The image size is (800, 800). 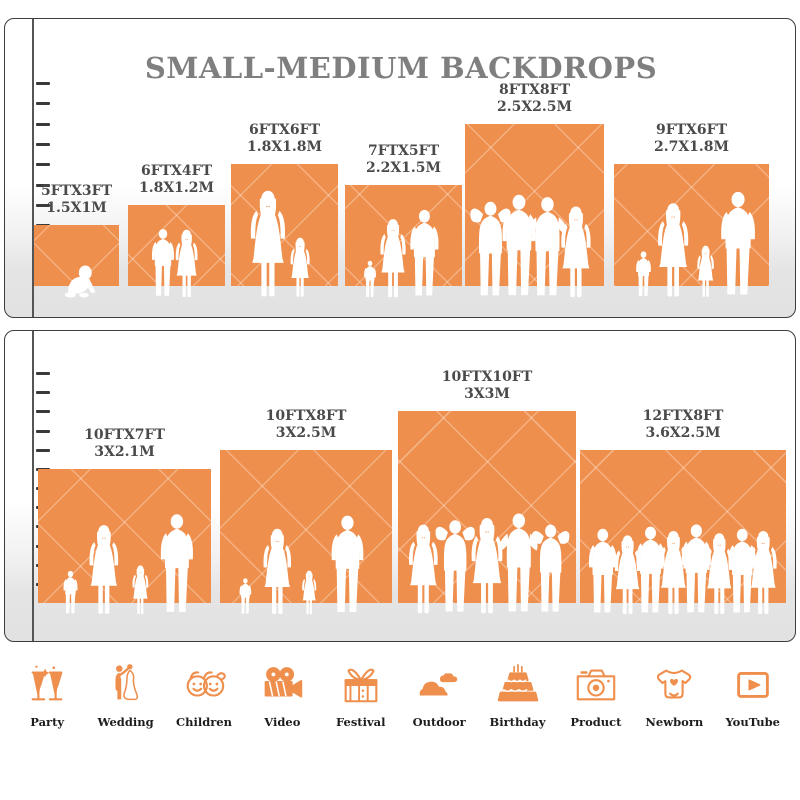 I want to click on bride-and-groom-icon, so click(x=126, y=684).